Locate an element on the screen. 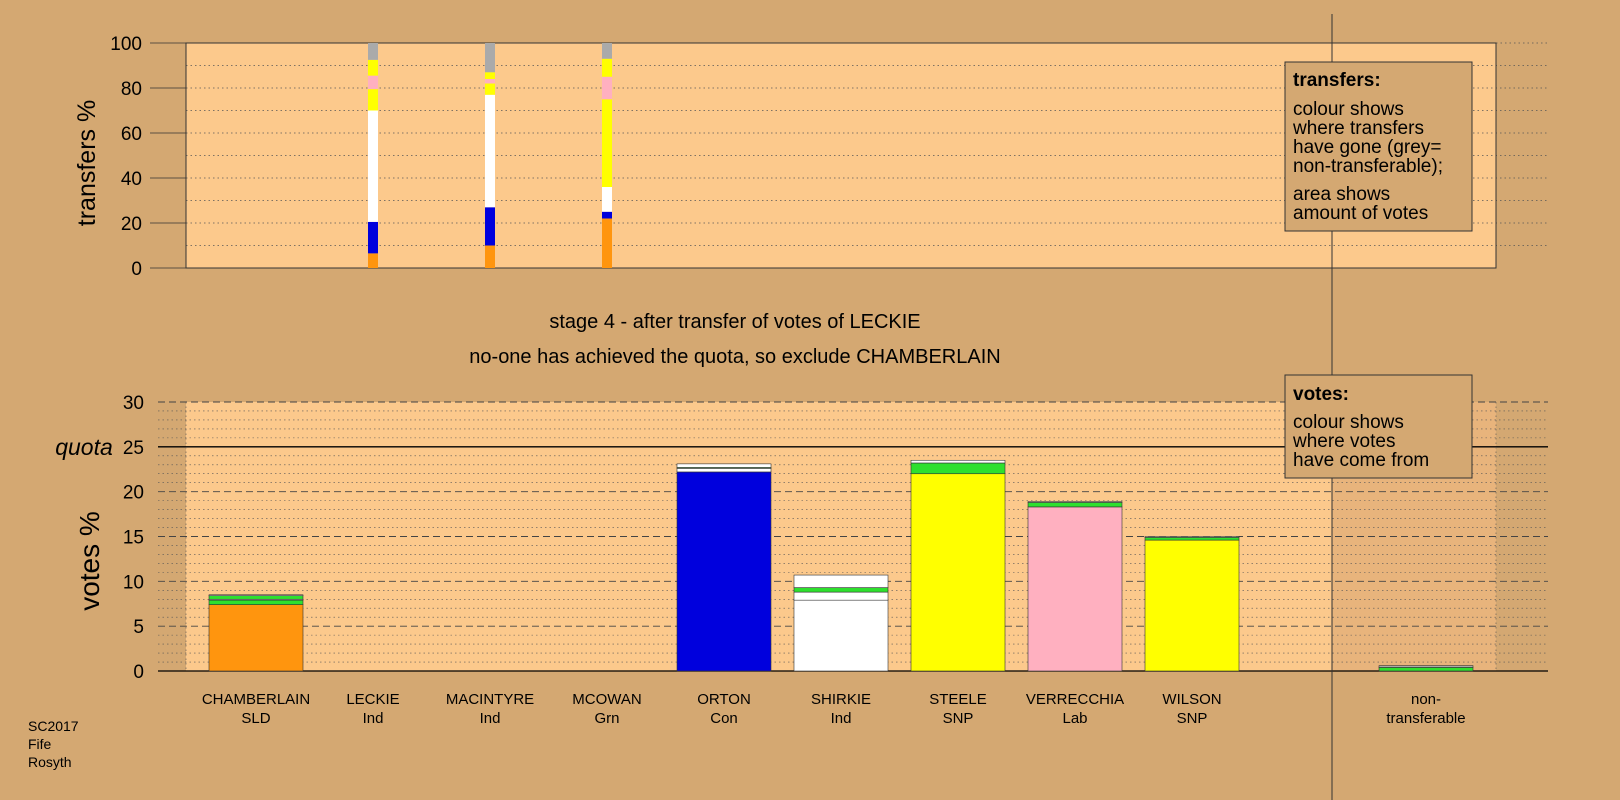 The image size is (1620, 800). candidate-name: VERRECCHIA is located at coordinates (1075, 699).